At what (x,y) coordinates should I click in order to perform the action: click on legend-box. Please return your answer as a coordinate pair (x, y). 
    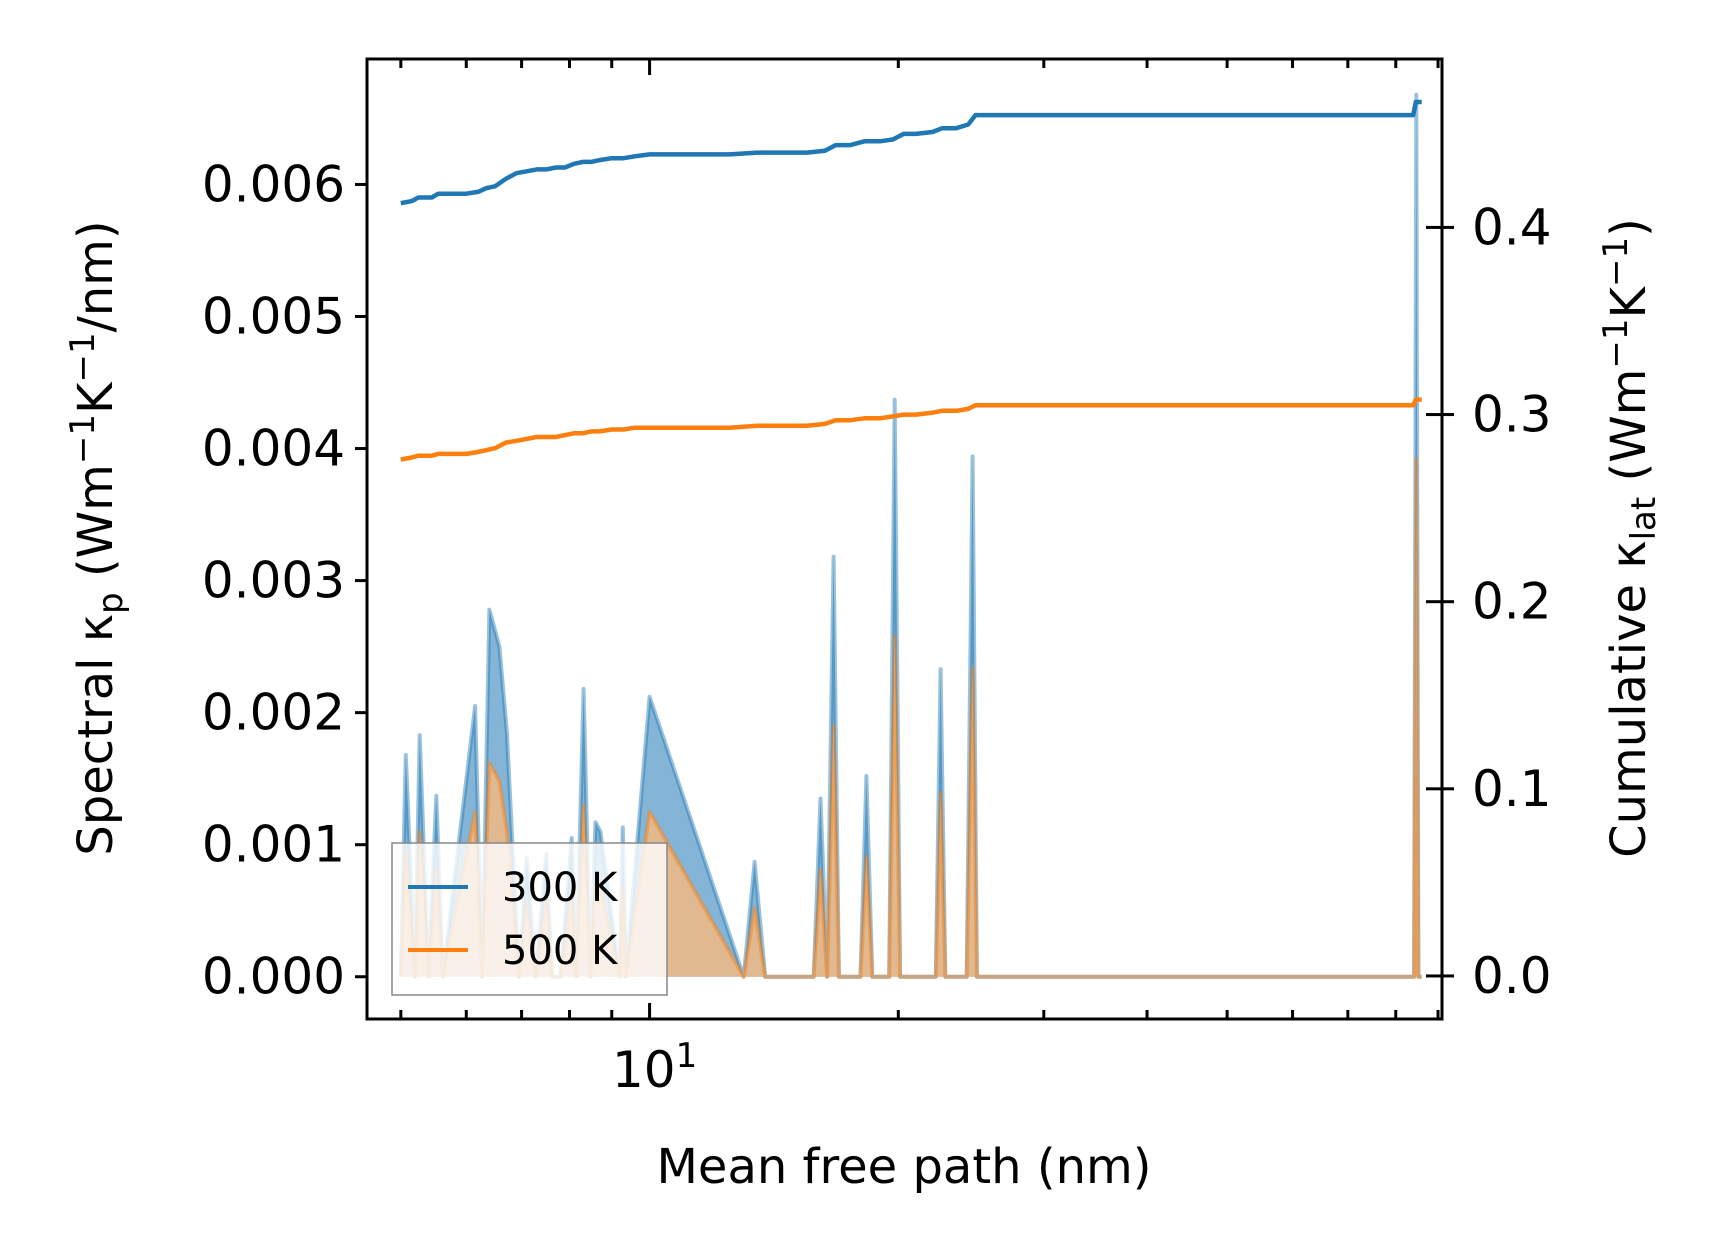
    Looking at the image, I should click on (529, 919).